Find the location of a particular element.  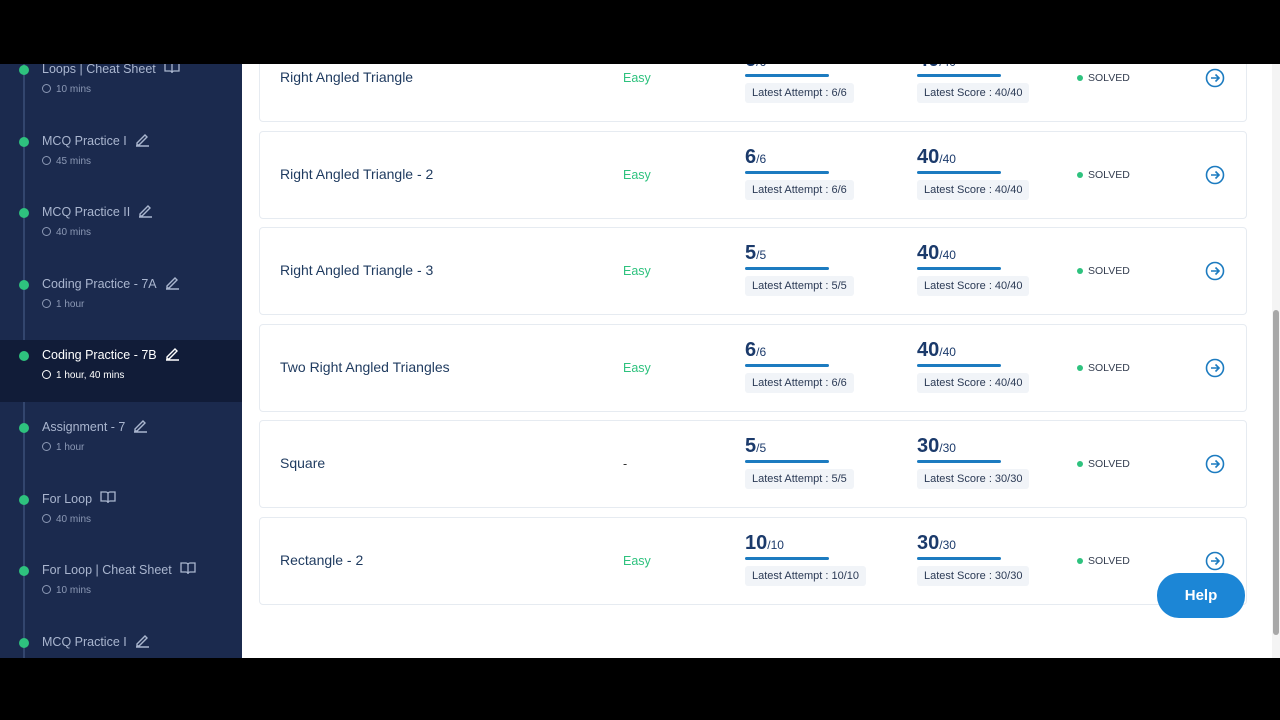

attempt-label: Latest Attempt : 10/10 is located at coordinates (806, 575).